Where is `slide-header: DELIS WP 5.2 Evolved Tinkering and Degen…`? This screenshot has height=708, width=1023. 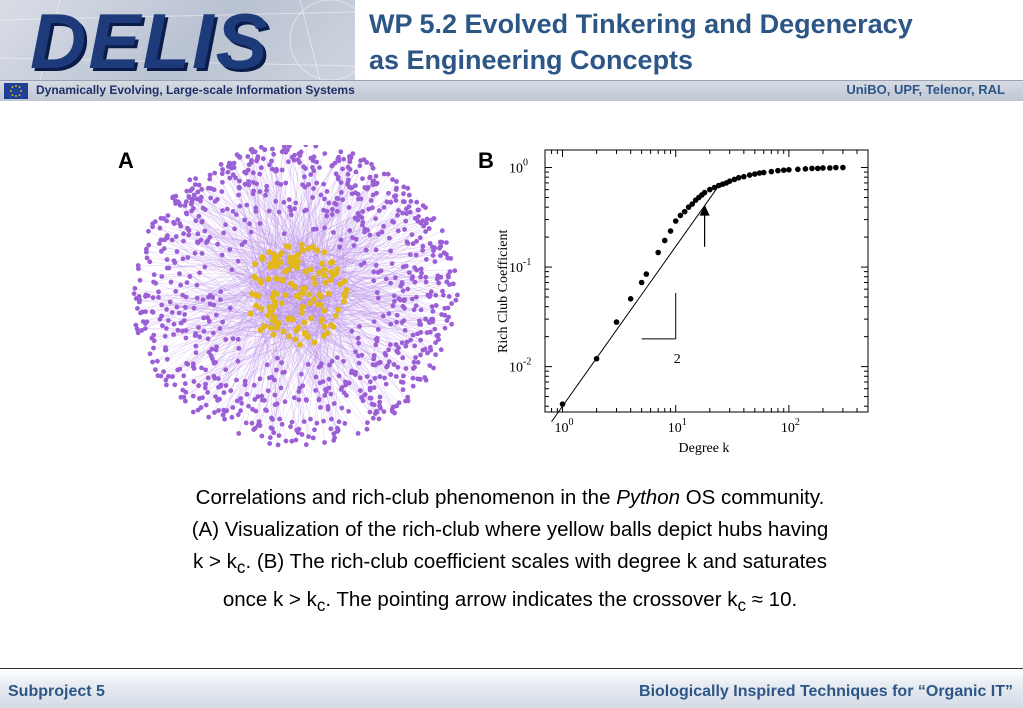
slide-header: DELIS WP 5.2 Evolved Tinkering and Degen… is located at coordinates (511, 50).